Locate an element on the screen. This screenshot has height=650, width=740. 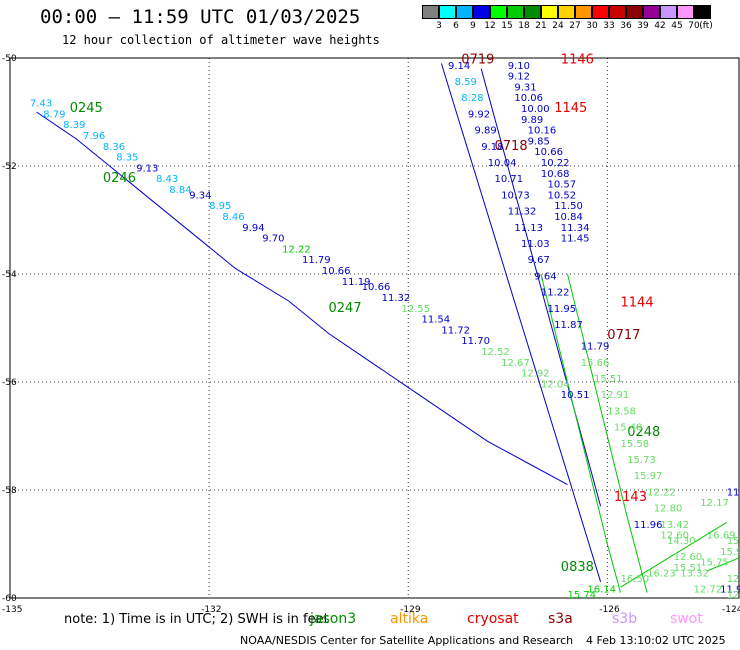
legend-tick-label: 70 is located at coordinates (694, 26).